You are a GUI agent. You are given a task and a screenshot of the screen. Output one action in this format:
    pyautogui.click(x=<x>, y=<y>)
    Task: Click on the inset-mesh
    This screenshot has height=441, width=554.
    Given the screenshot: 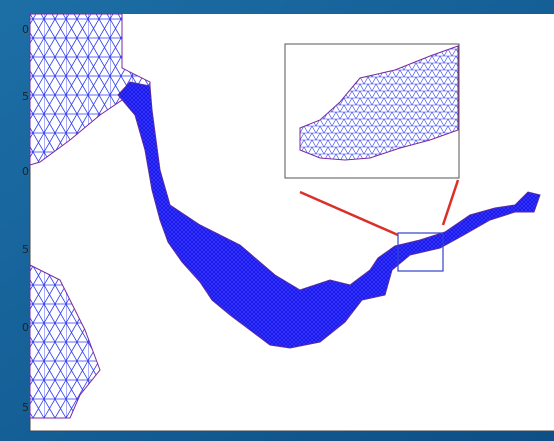 What is the action you would take?
    pyautogui.click(x=379, y=103)
    